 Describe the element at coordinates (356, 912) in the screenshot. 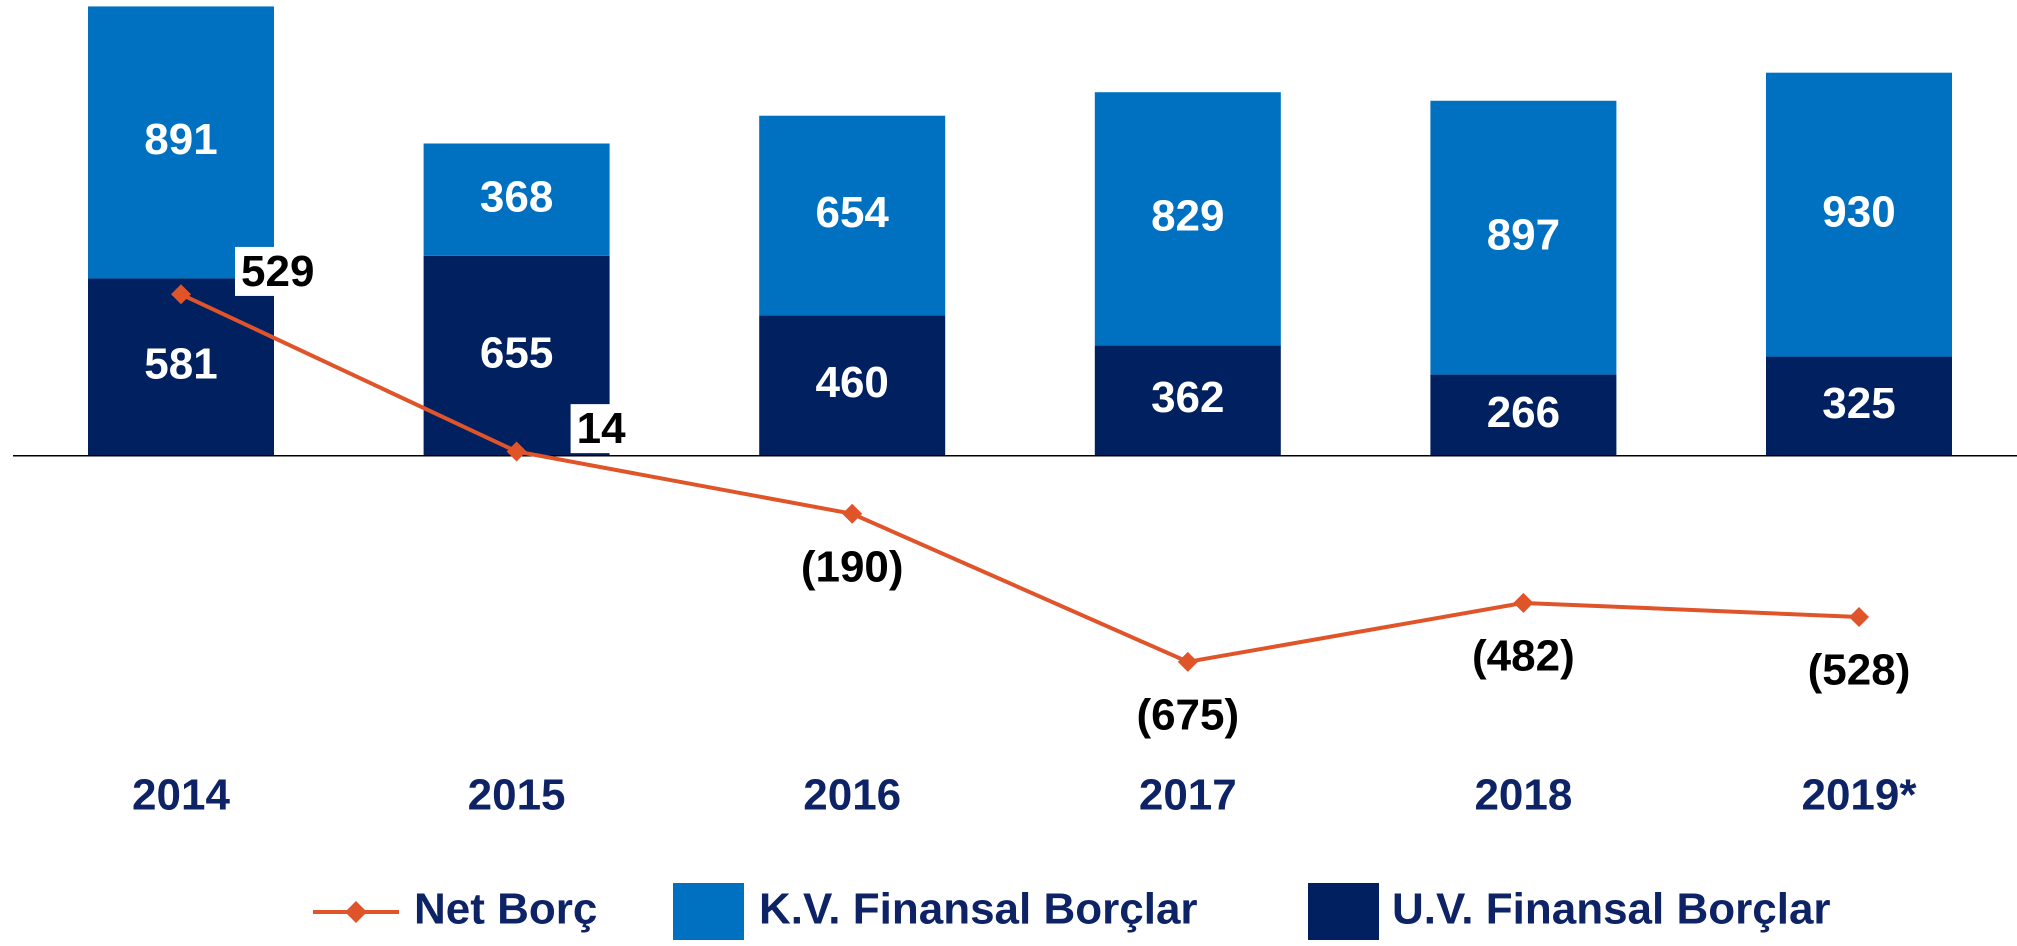

I see `legend-marker` at that location.